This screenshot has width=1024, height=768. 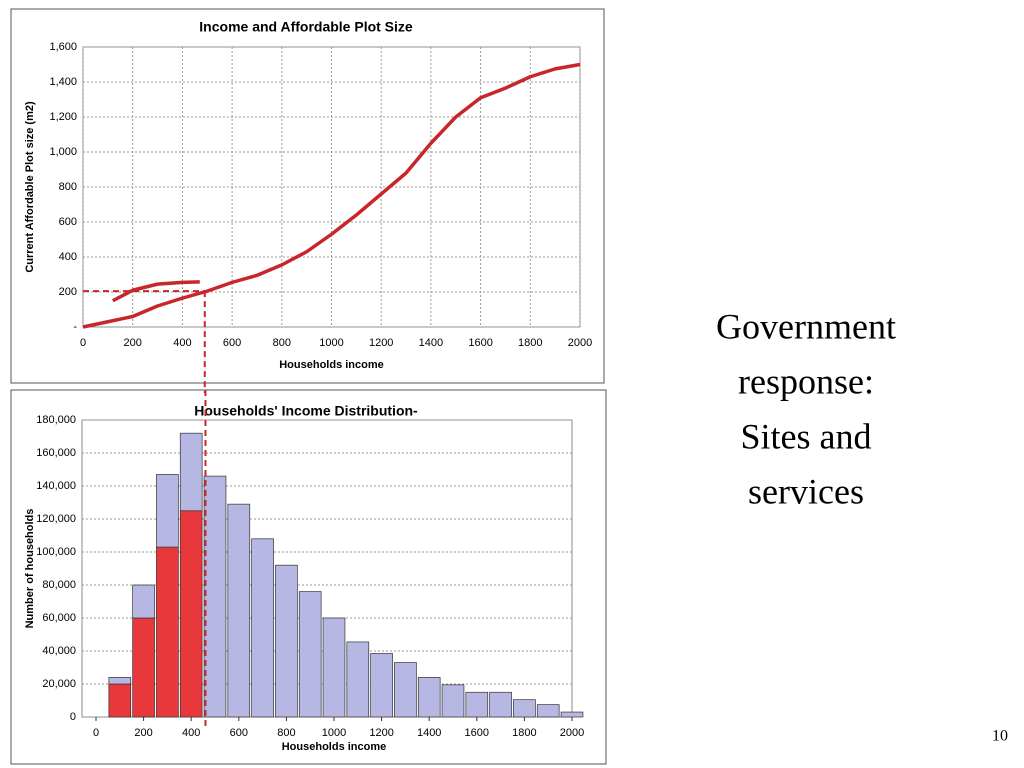 What do you see at coordinates (75, 327) in the screenshot?
I see `y-tick-label: -` at bounding box center [75, 327].